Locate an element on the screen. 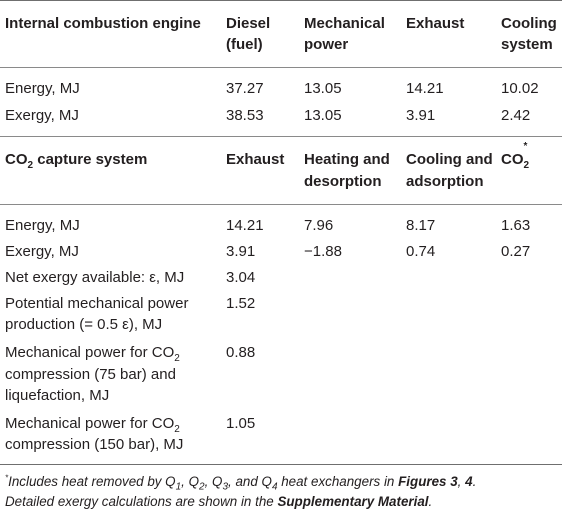 This screenshot has width=562, height=515. top-rule is located at coordinates (281, 0).